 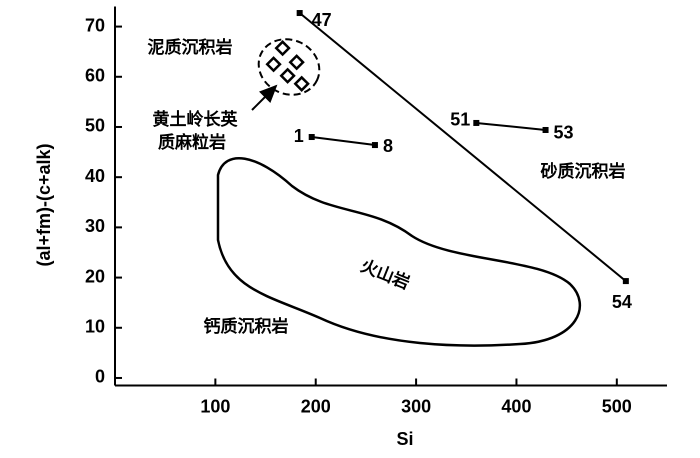 What do you see at coordinates (322, 20) in the screenshot?
I see `point-label: 47` at bounding box center [322, 20].